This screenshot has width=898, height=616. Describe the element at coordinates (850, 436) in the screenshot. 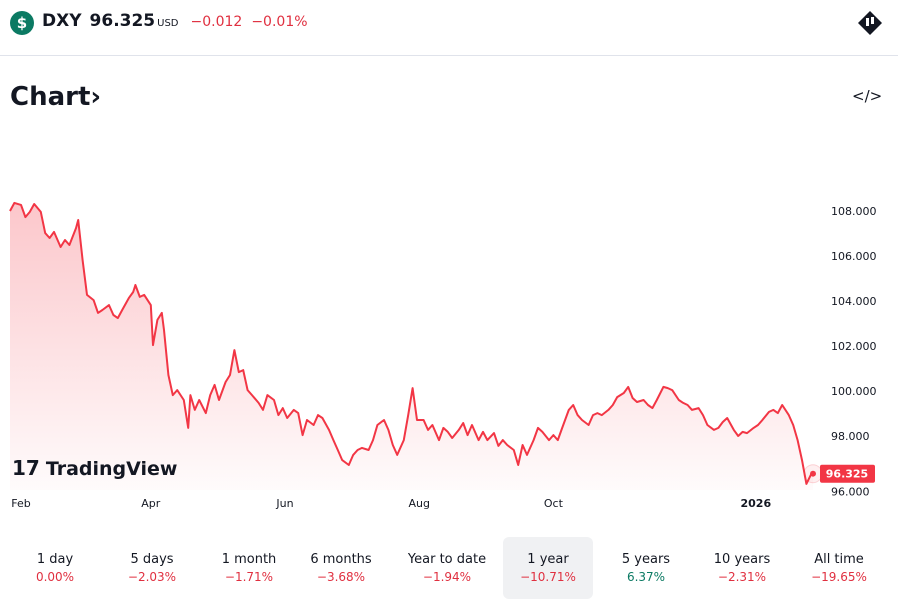

I see `y-tick-label: 98.000` at that location.